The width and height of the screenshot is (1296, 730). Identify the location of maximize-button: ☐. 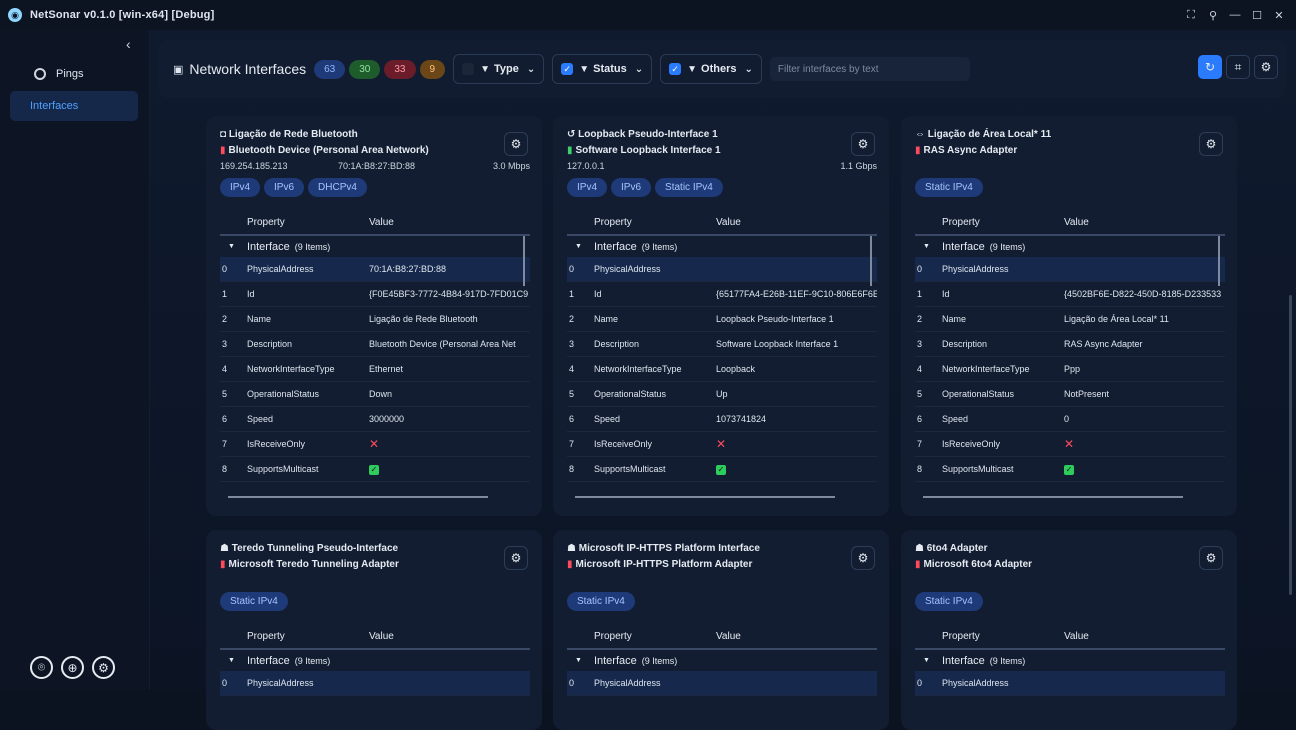
(1257, 15).